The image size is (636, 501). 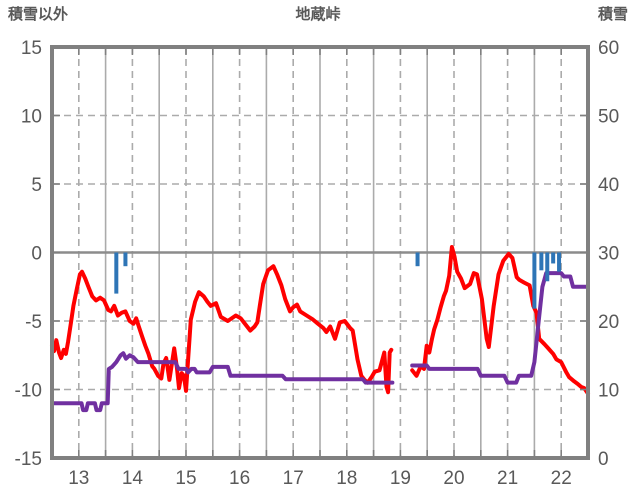 What do you see at coordinates (561, 478) in the screenshot?
I see `x-axis-tick-label: 22` at bounding box center [561, 478].